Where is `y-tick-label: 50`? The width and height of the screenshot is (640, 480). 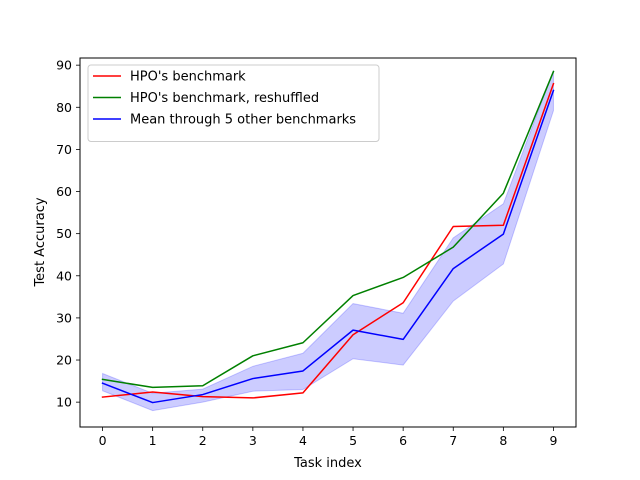 y-tick-label: 50 is located at coordinates (64, 233).